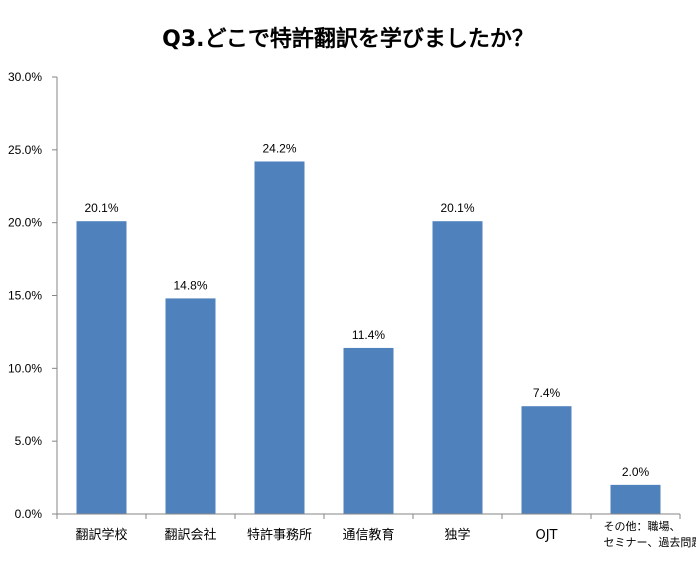  Describe the element at coordinates (29, 514) in the screenshot. I see `y-tick-label: 0.0%` at that location.